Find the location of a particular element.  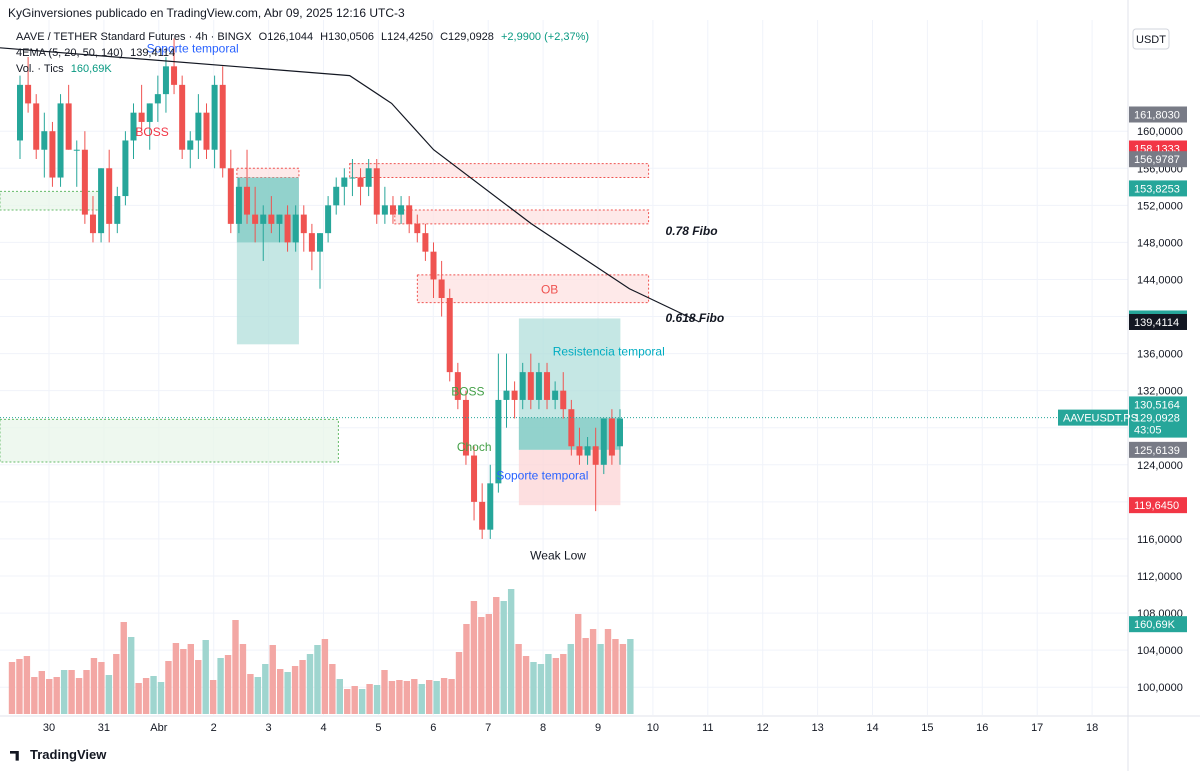

annotation-label: Weak Low is located at coordinates (558, 555).